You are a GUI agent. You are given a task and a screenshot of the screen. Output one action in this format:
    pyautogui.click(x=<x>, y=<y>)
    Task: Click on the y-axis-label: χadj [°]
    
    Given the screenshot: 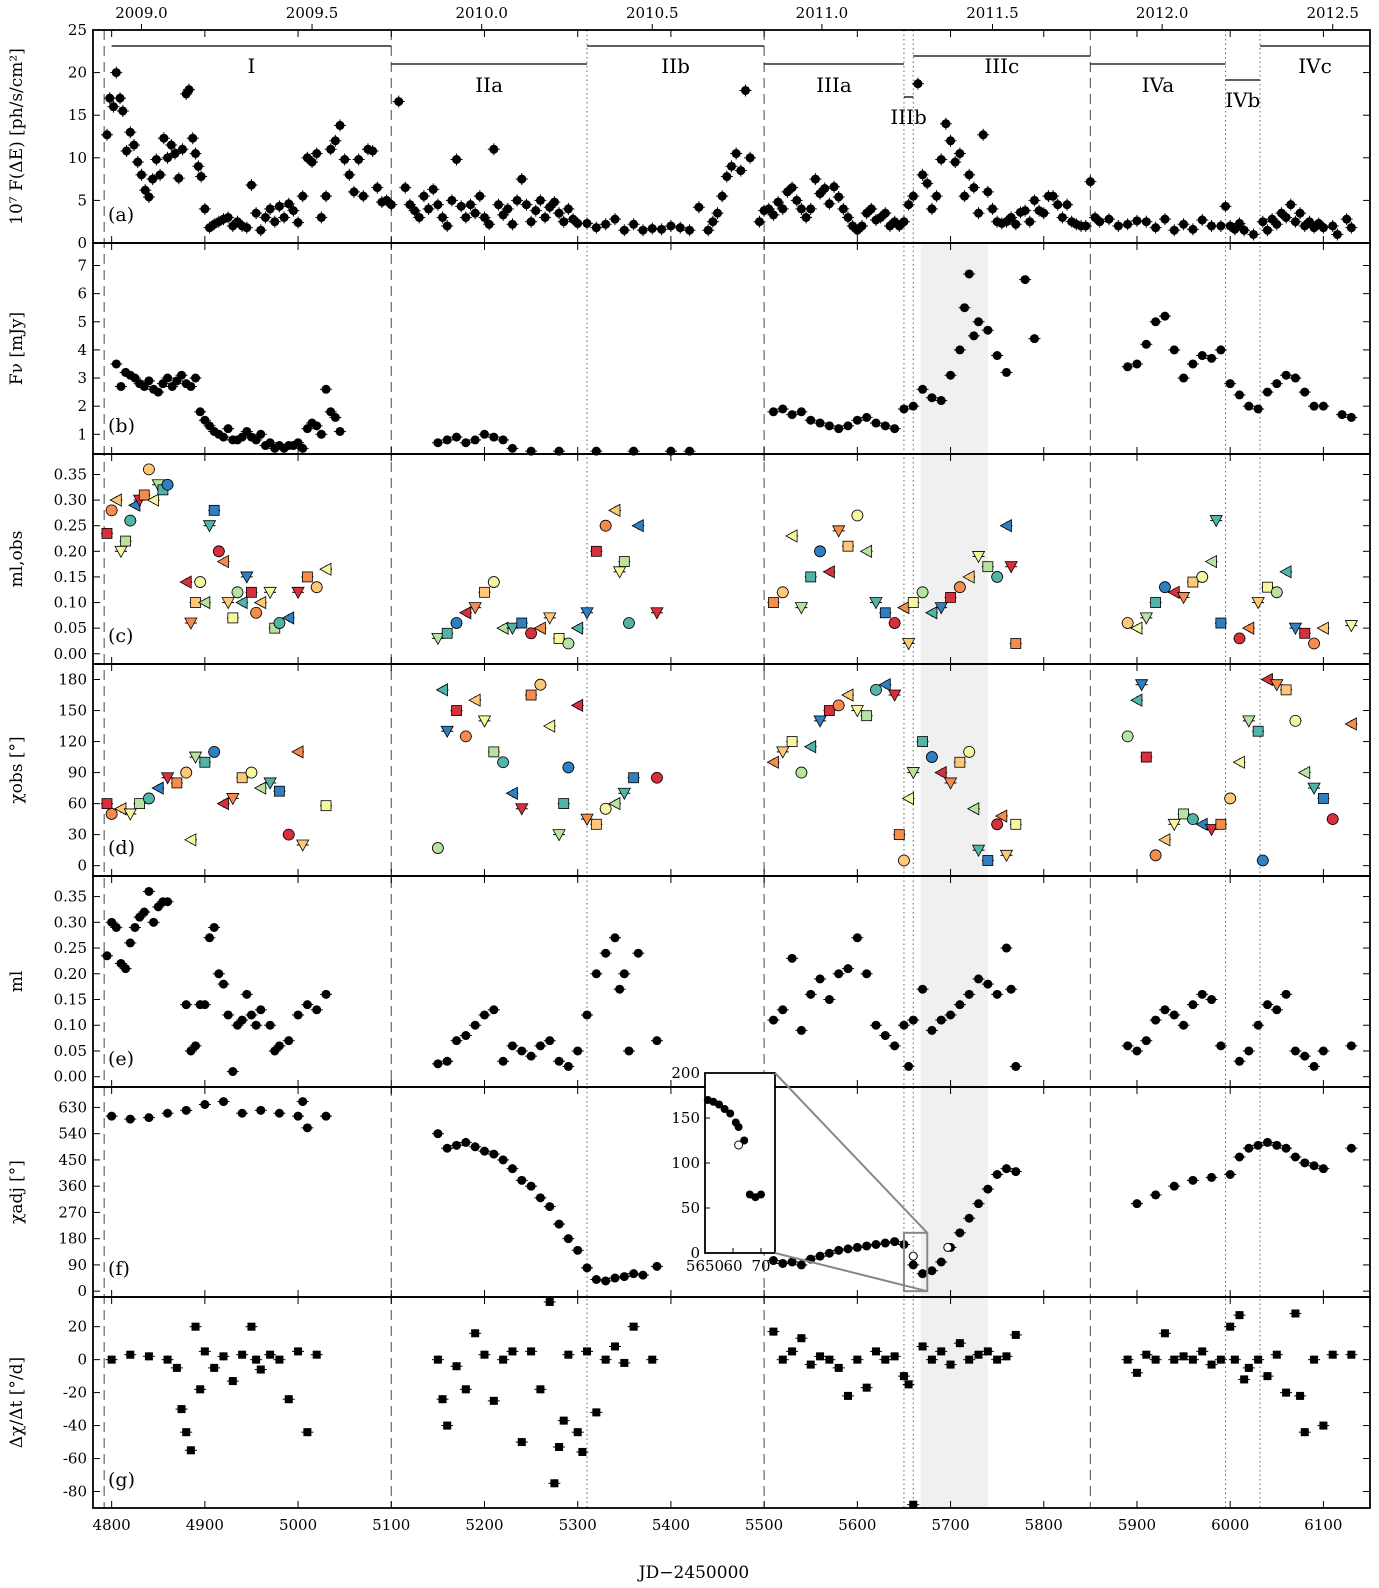 What is the action you would take?
    pyautogui.click(x=17, y=1192)
    